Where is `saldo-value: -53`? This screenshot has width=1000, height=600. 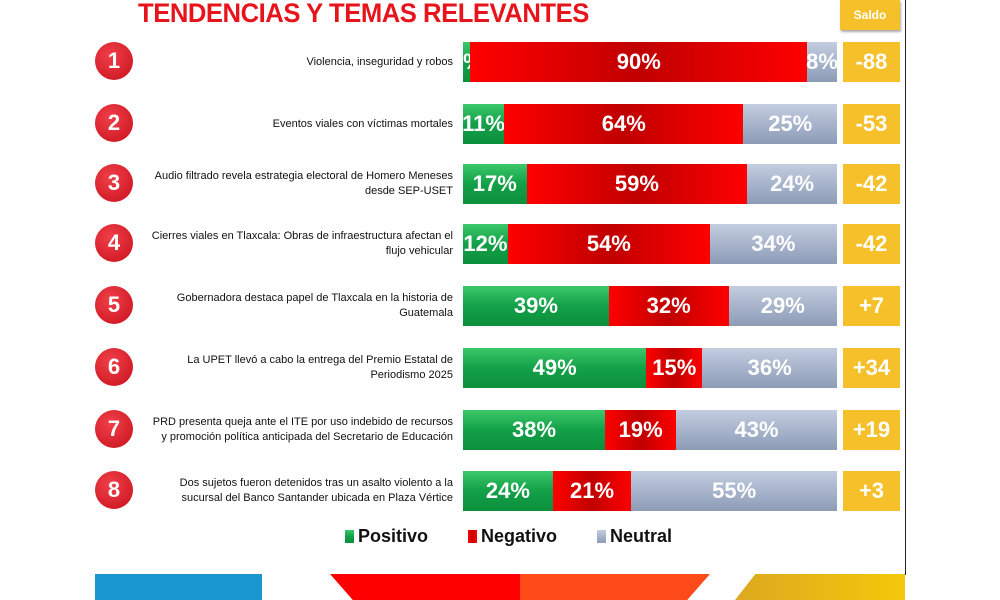
saldo-value: -53 is located at coordinates (871, 124).